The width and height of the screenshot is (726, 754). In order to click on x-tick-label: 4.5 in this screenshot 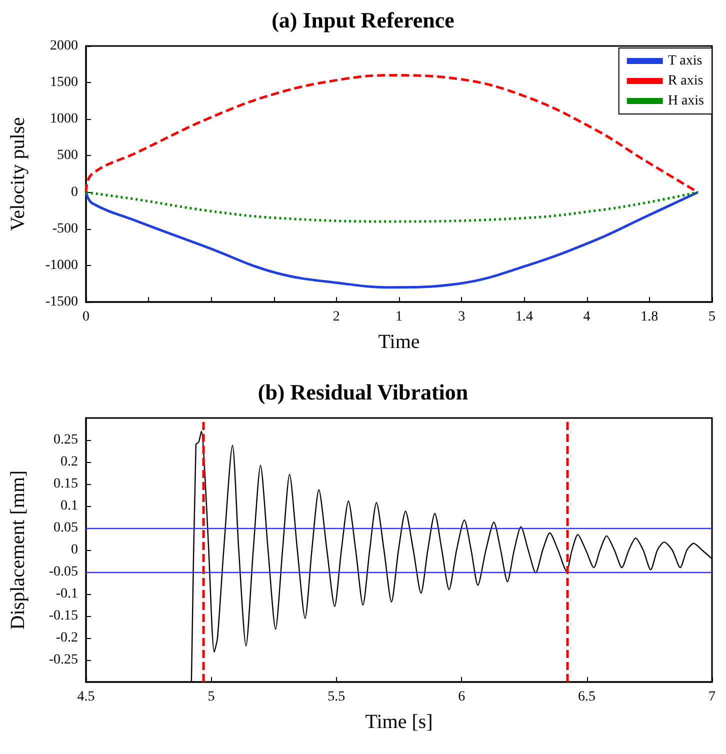, I will do `click(86, 697)`.